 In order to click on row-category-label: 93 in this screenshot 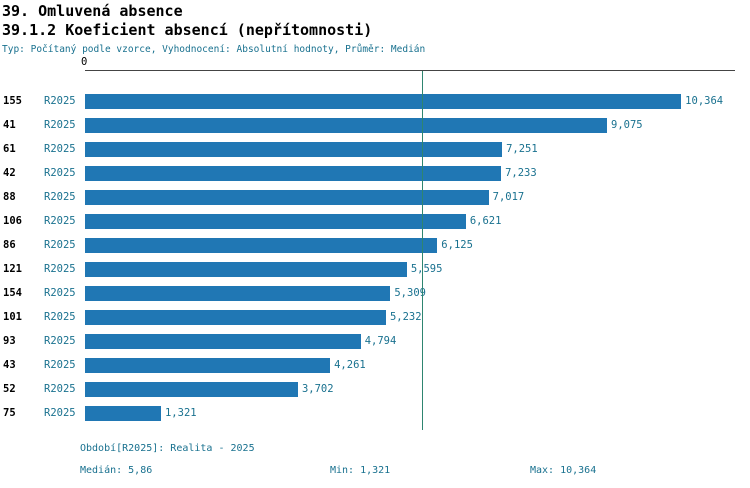, I will do `click(9, 341)`.